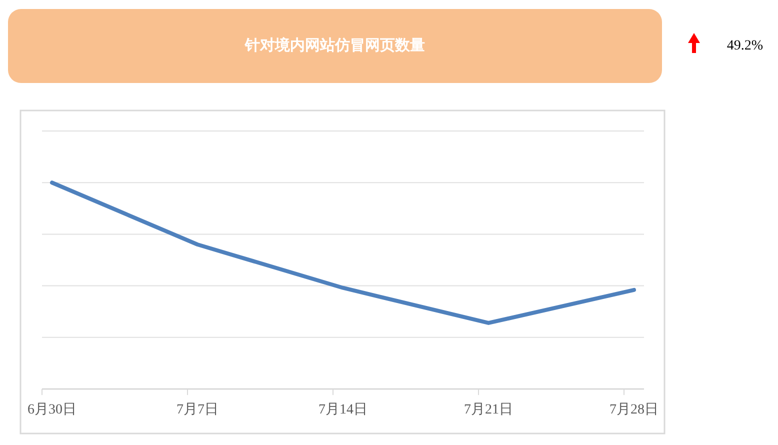 The width and height of the screenshot is (778, 445). What do you see at coordinates (343, 410) in the screenshot?
I see `x-tick-label: 7月14日` at bounding box center [343, 410].